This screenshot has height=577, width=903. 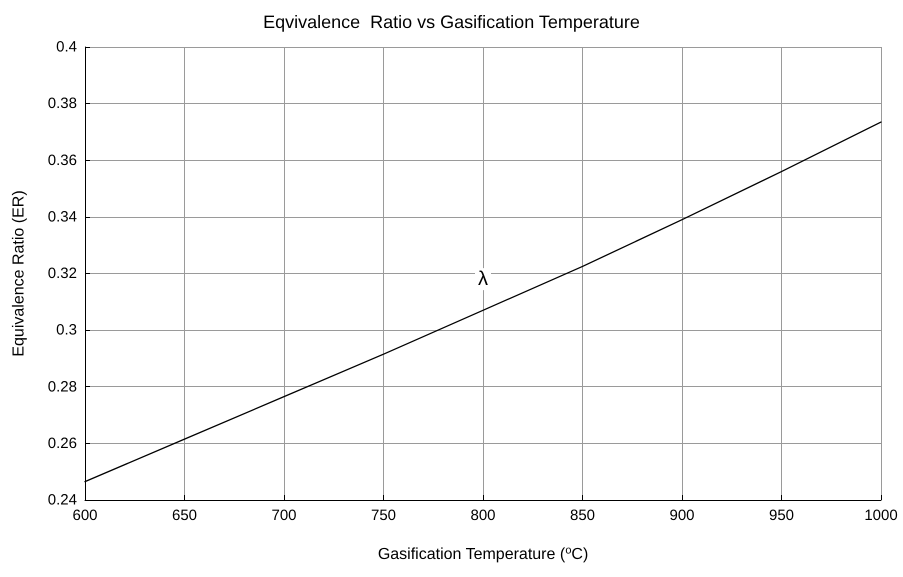 What do you see at coordinates (85, 515) in the screenshot?
I see `x-tick-label: 600` at bounding box center [85, 515].